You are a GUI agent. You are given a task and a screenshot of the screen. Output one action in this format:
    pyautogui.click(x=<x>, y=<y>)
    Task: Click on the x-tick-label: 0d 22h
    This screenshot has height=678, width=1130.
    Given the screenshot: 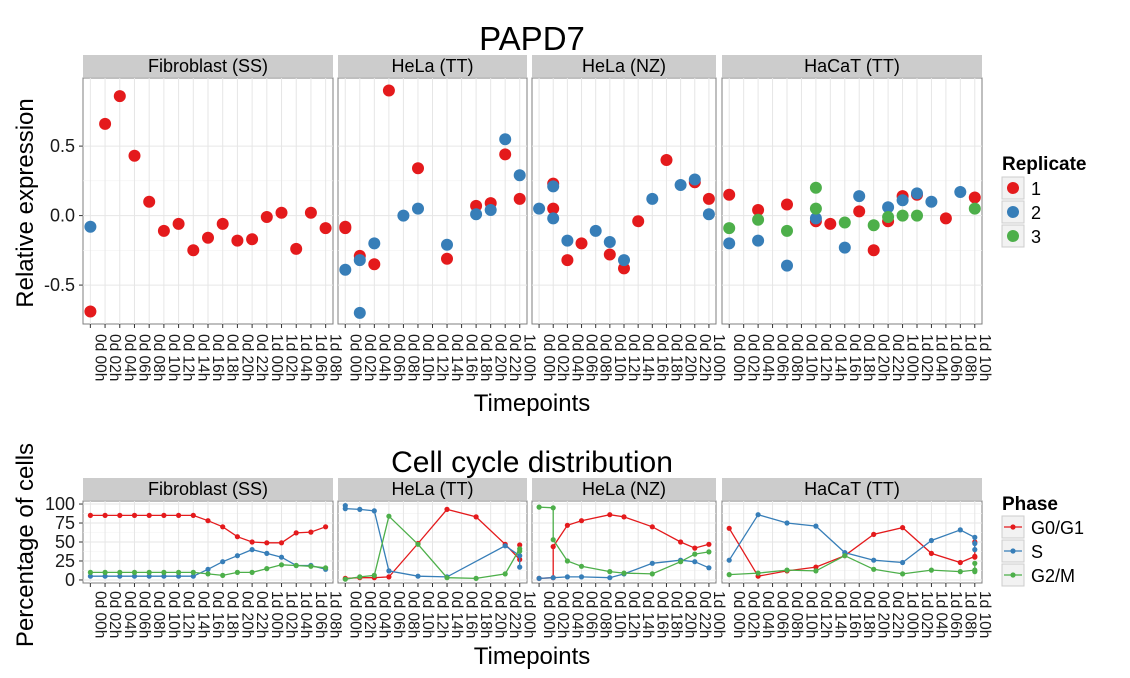 What is the action you would take?
    pyautogui.click(x=704, y=614)
    